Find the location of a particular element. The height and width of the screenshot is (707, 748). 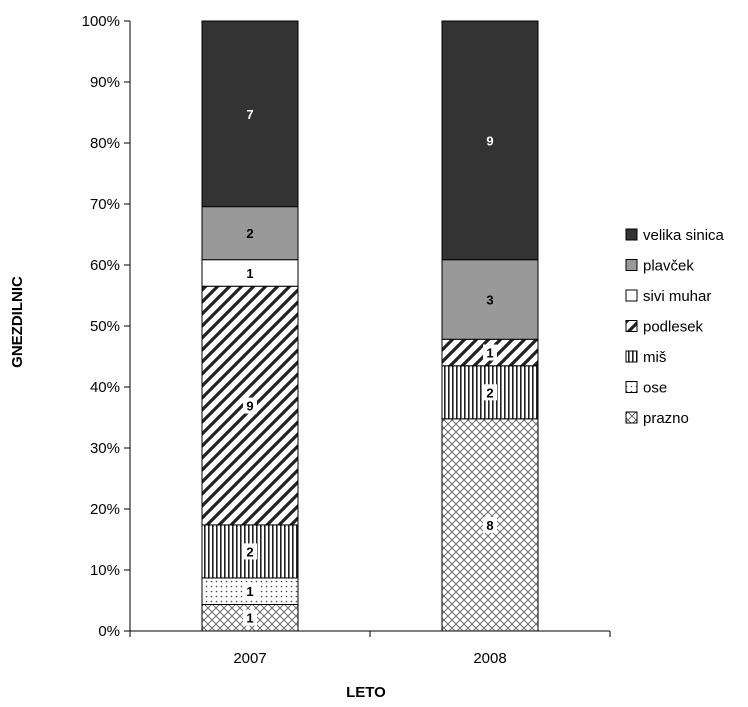

y-tick-label: 70% is located at coordinates (105, 204).